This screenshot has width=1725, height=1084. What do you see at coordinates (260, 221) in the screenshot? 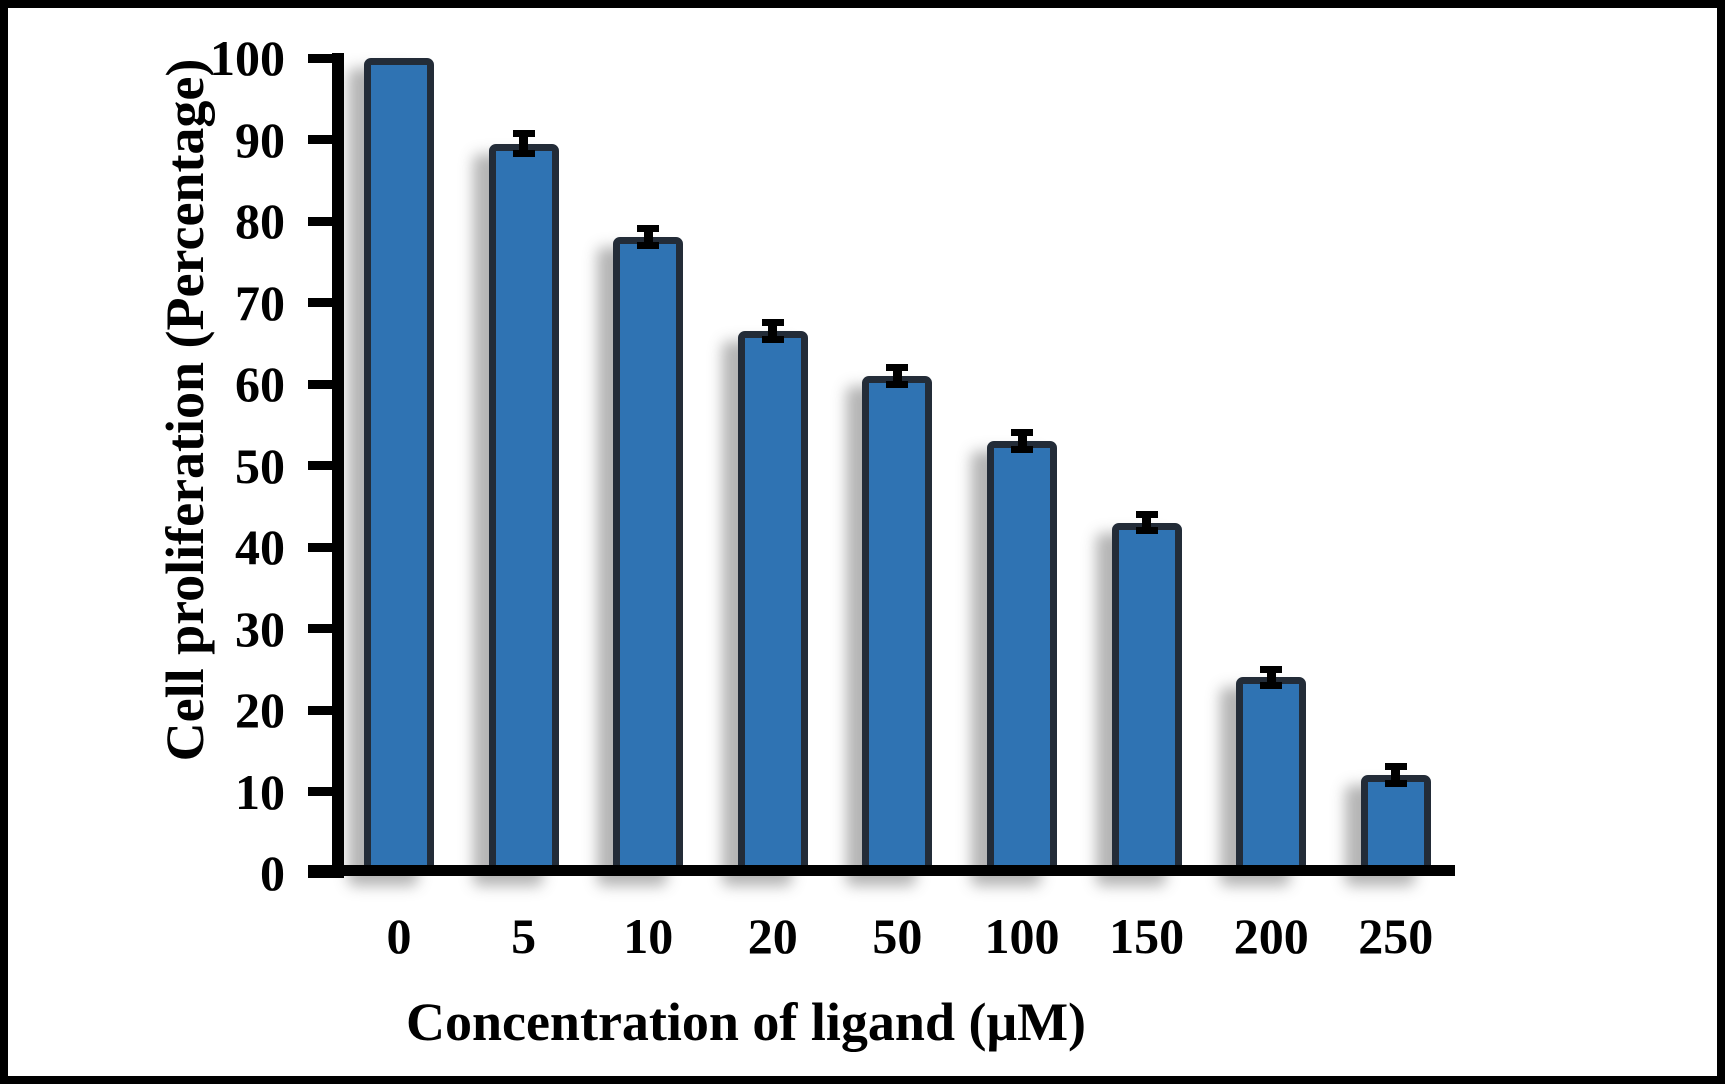
I see `y-tick-label: 80` at bounding box center [260, 221].